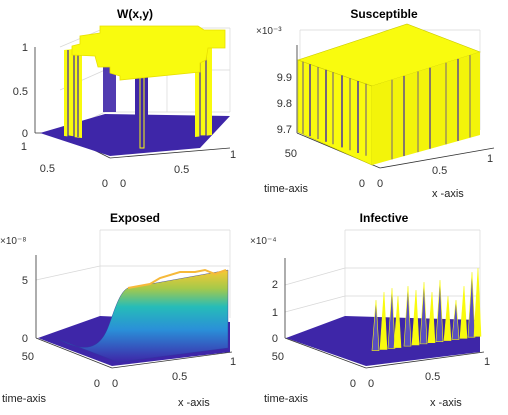 The image size is (508, 415). Describe the element at coordinates (181, 170) in the screenshot. I see `w-xtick-05: 0.5` at that location.